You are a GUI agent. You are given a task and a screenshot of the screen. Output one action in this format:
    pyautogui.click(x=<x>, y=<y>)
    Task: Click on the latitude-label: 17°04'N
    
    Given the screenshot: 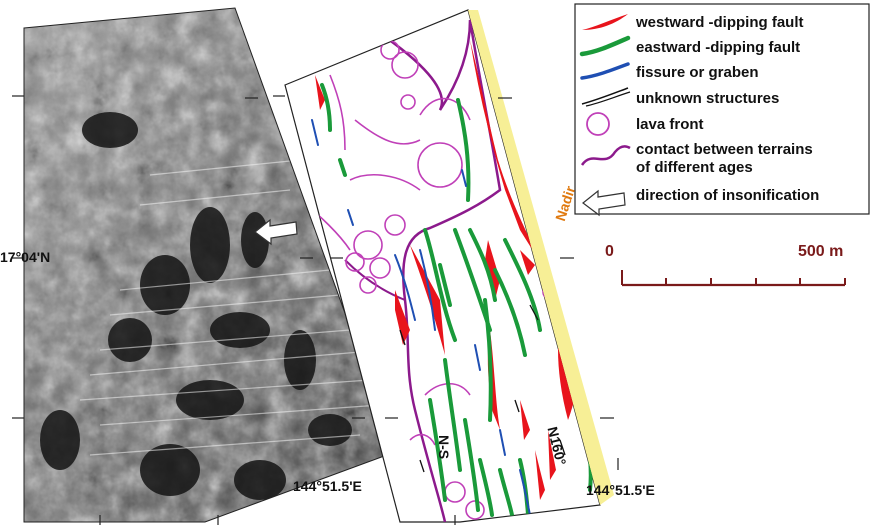 What is the action you would take?
    pyautogui.click(x=25, y=257)
    